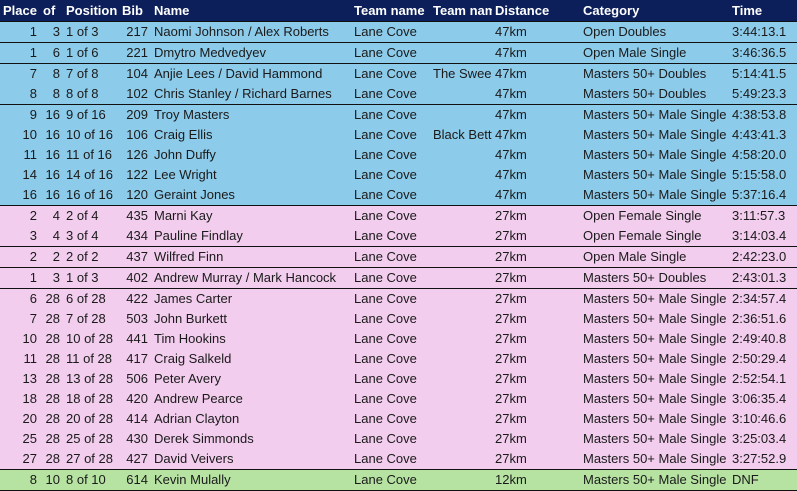 The width and height of the screenshot is (797, 491). Describe the element at coordinates (51, 53) in the screenshot. I see `cell-of: 6` at that location.